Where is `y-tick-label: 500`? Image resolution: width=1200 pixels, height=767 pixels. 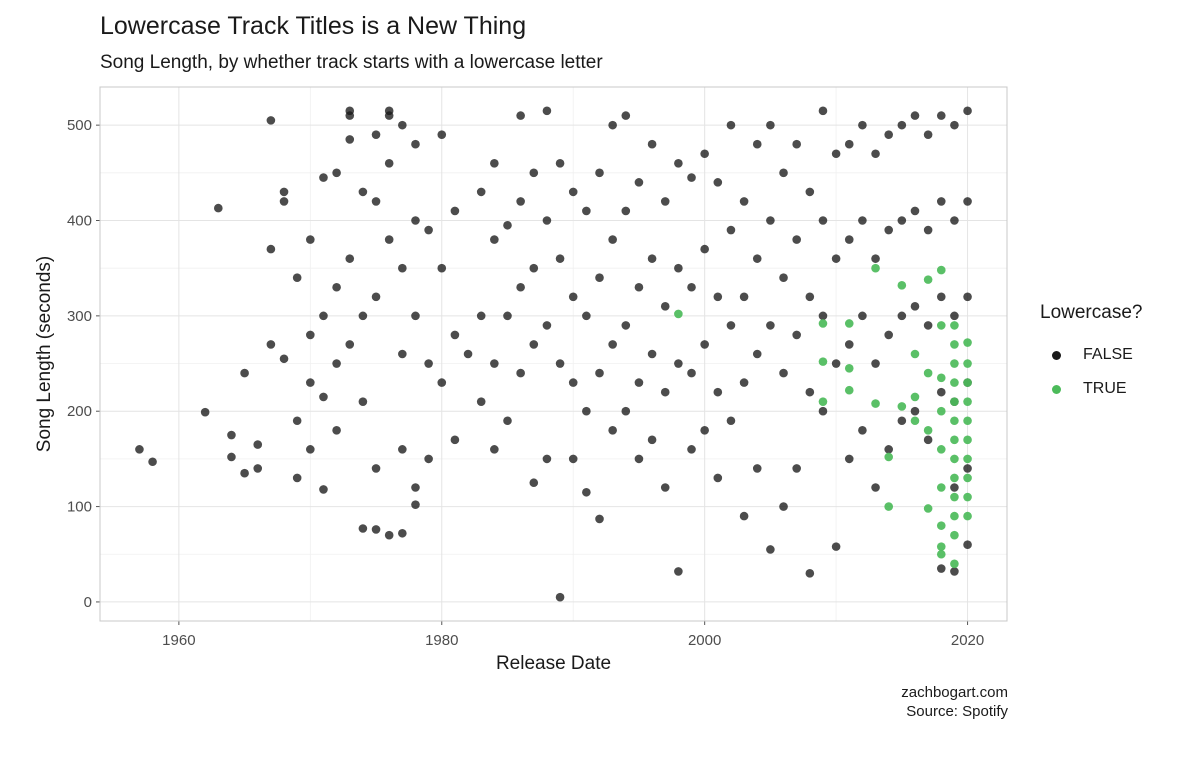
y-tick-label: 500 is located at coordinates (79, 125).